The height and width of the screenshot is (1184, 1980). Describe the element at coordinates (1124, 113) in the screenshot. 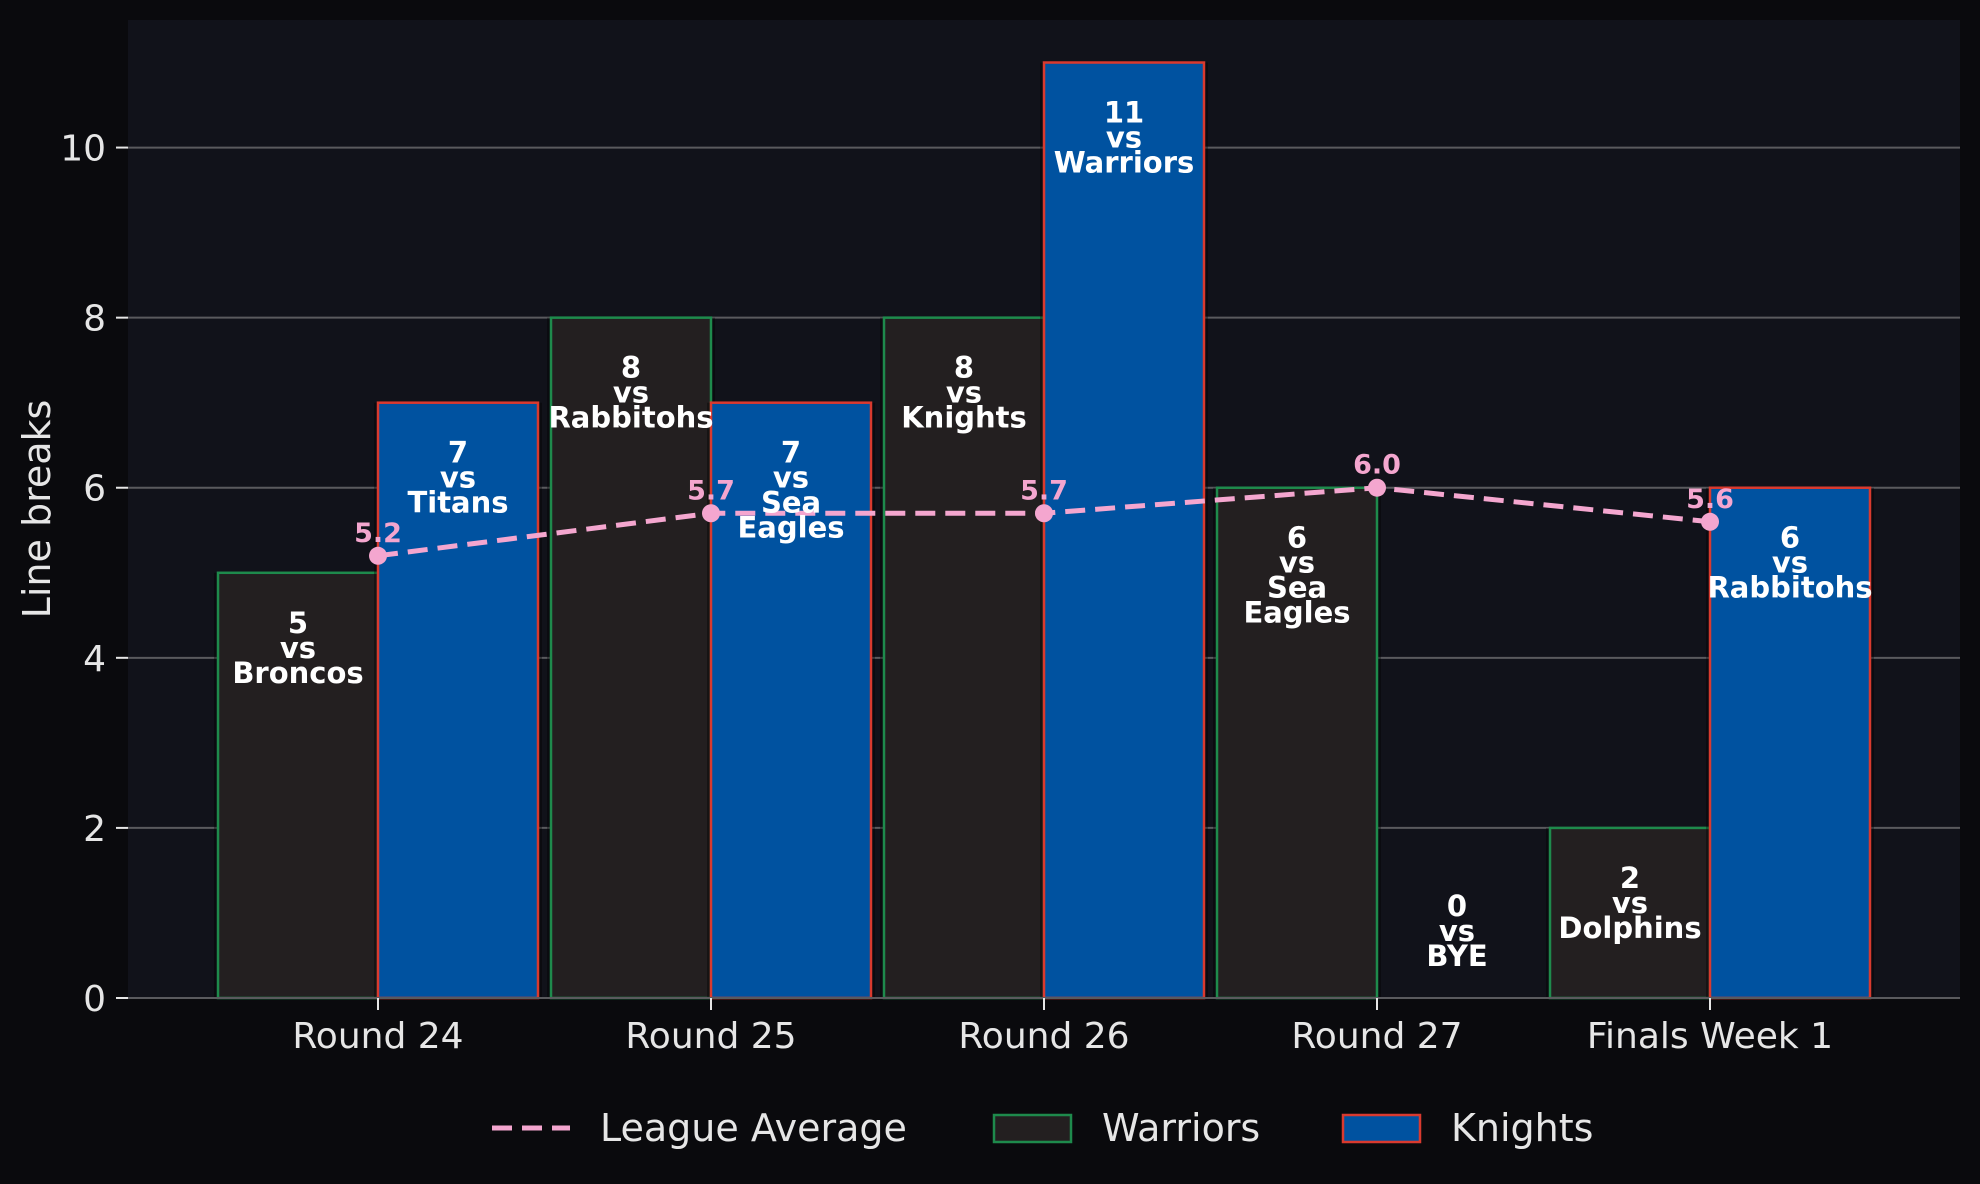

I see `knights-bar-label: 11` at that location.